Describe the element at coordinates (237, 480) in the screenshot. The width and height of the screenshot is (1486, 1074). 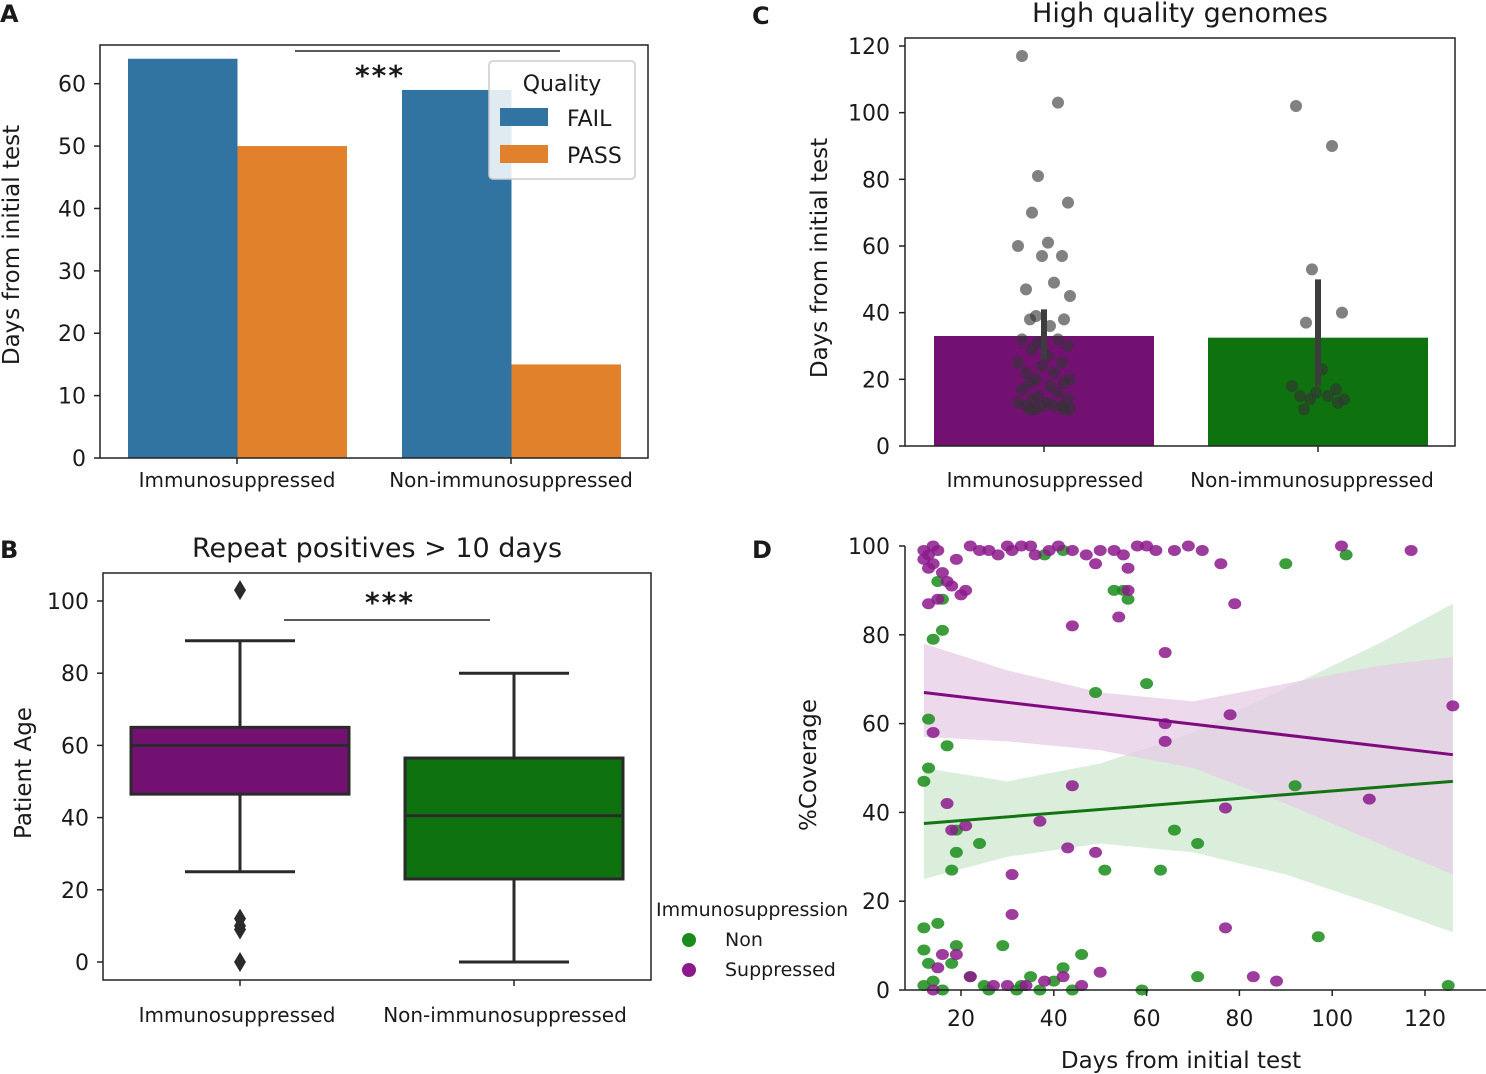
I see `x-tick-label-immunosuppressed: Immunosuppressed` at that location.